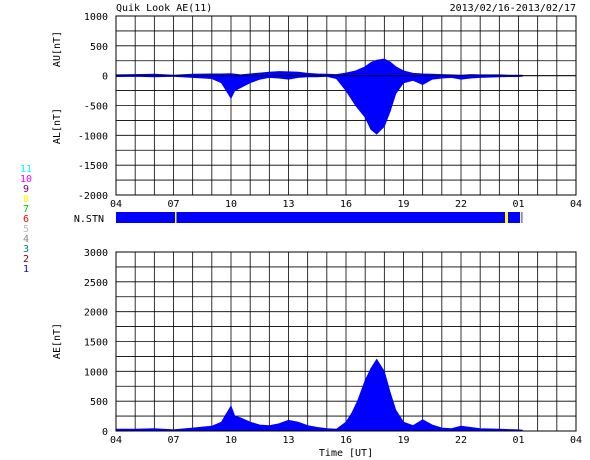 This screenshot has width=590, height=460. I want to click on lower-y-tick-labels: 3000 2500 2000 1500 1000 500 0, so click(96, 343).